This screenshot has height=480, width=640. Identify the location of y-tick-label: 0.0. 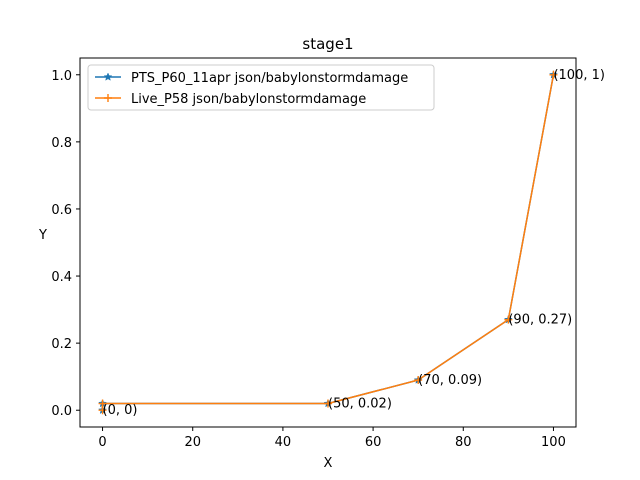
(61, 411).